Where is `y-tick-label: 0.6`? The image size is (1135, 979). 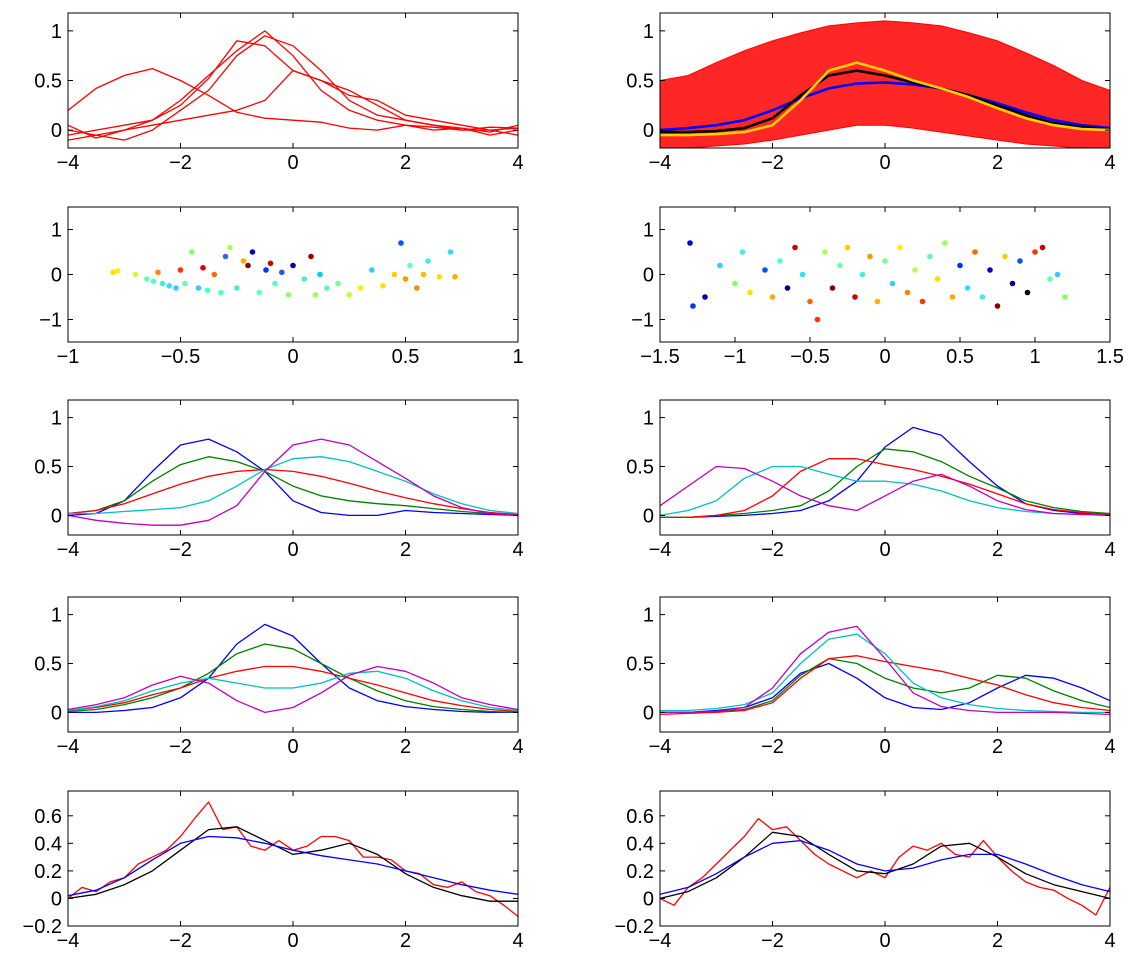 y-tick-label: 0.6 is located at coordinates (640, 817).